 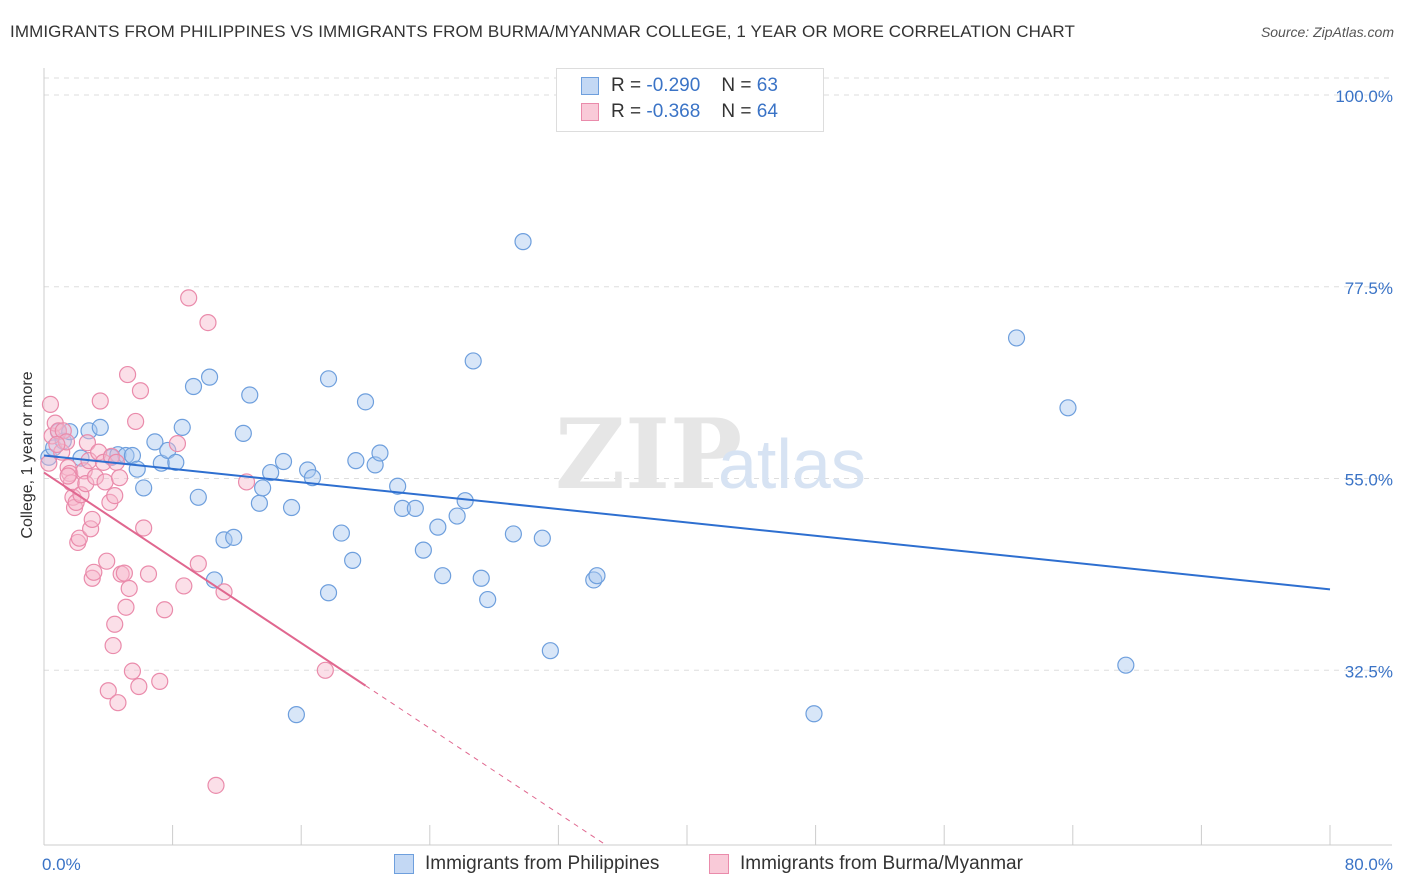 I want to click on legend-n-value: 64, so click(x=767, y=111).